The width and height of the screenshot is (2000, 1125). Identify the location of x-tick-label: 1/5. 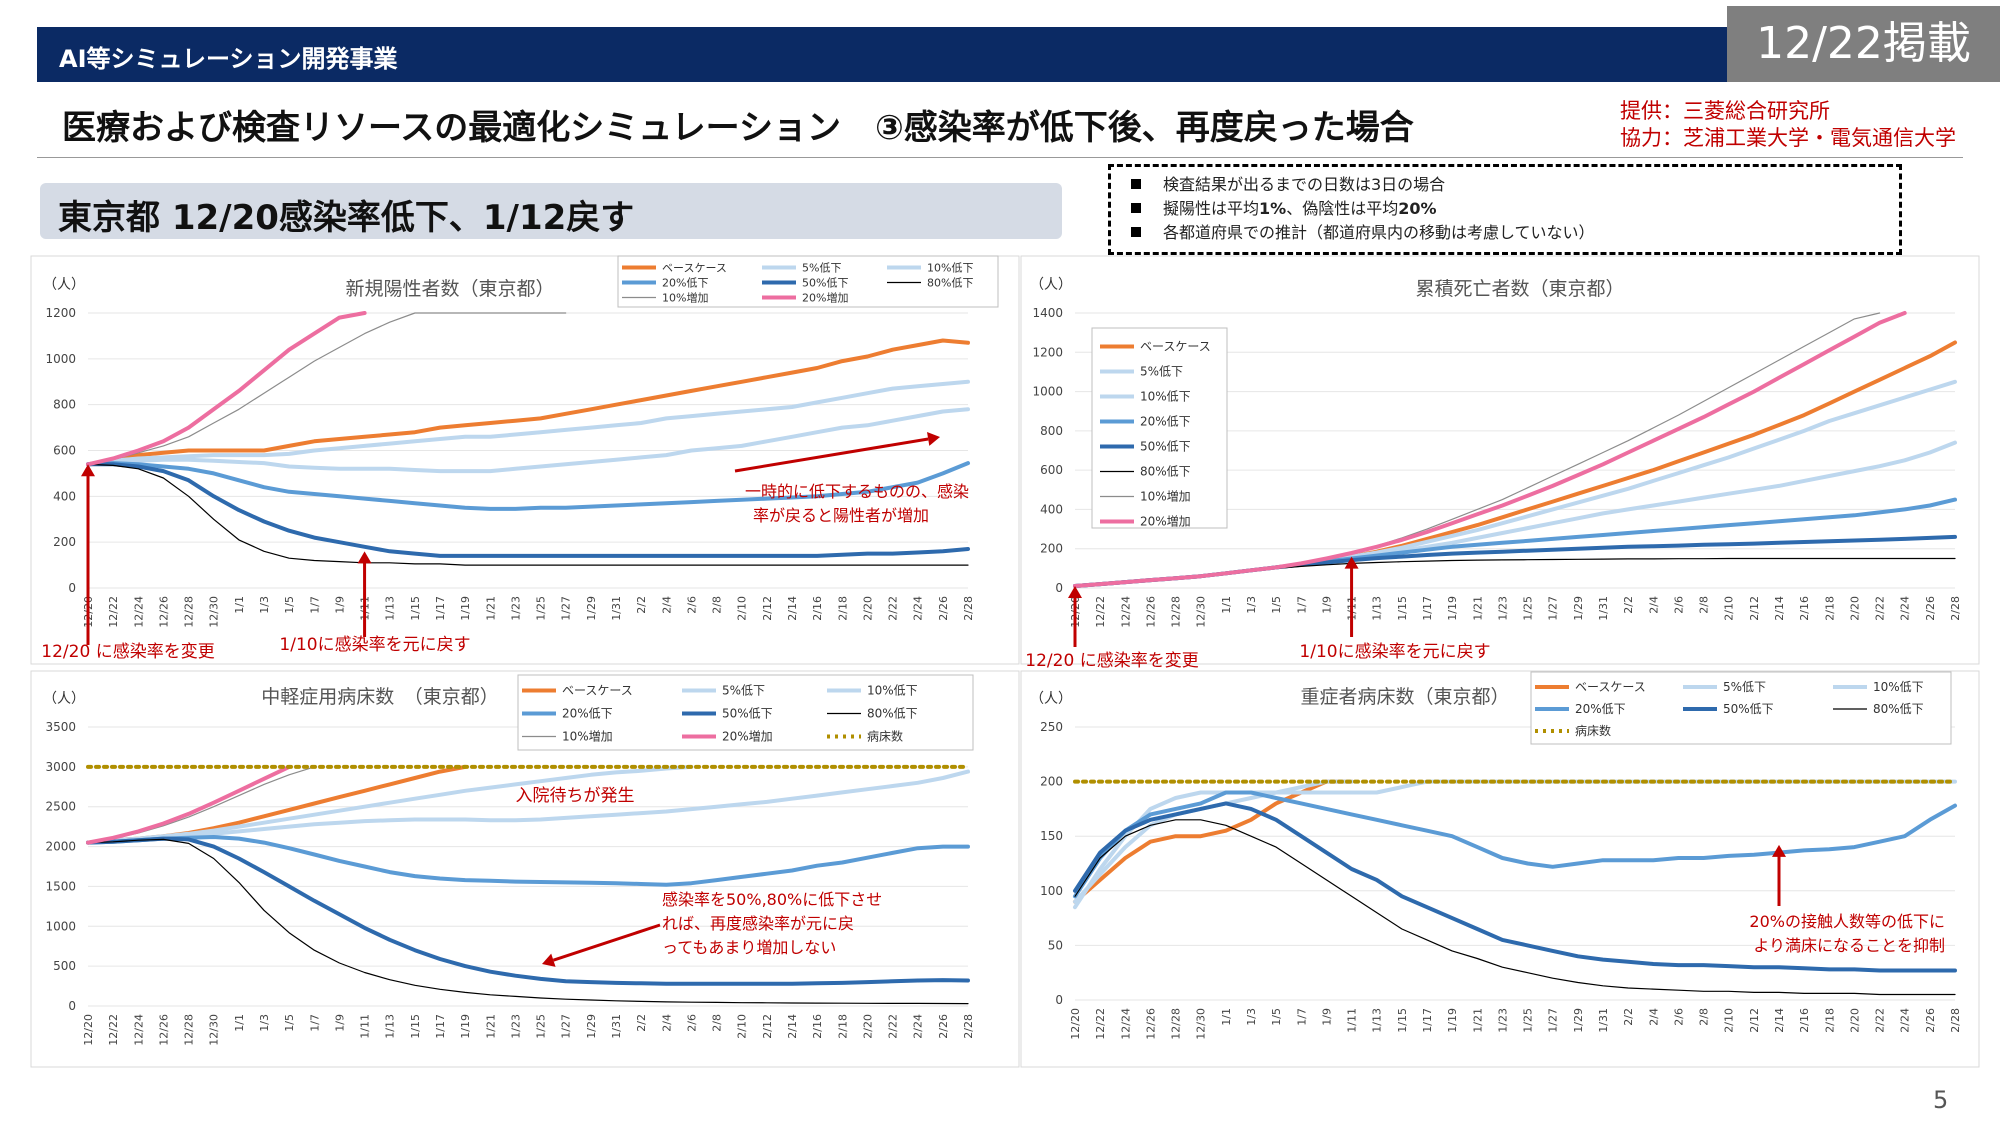
(289, 1023).